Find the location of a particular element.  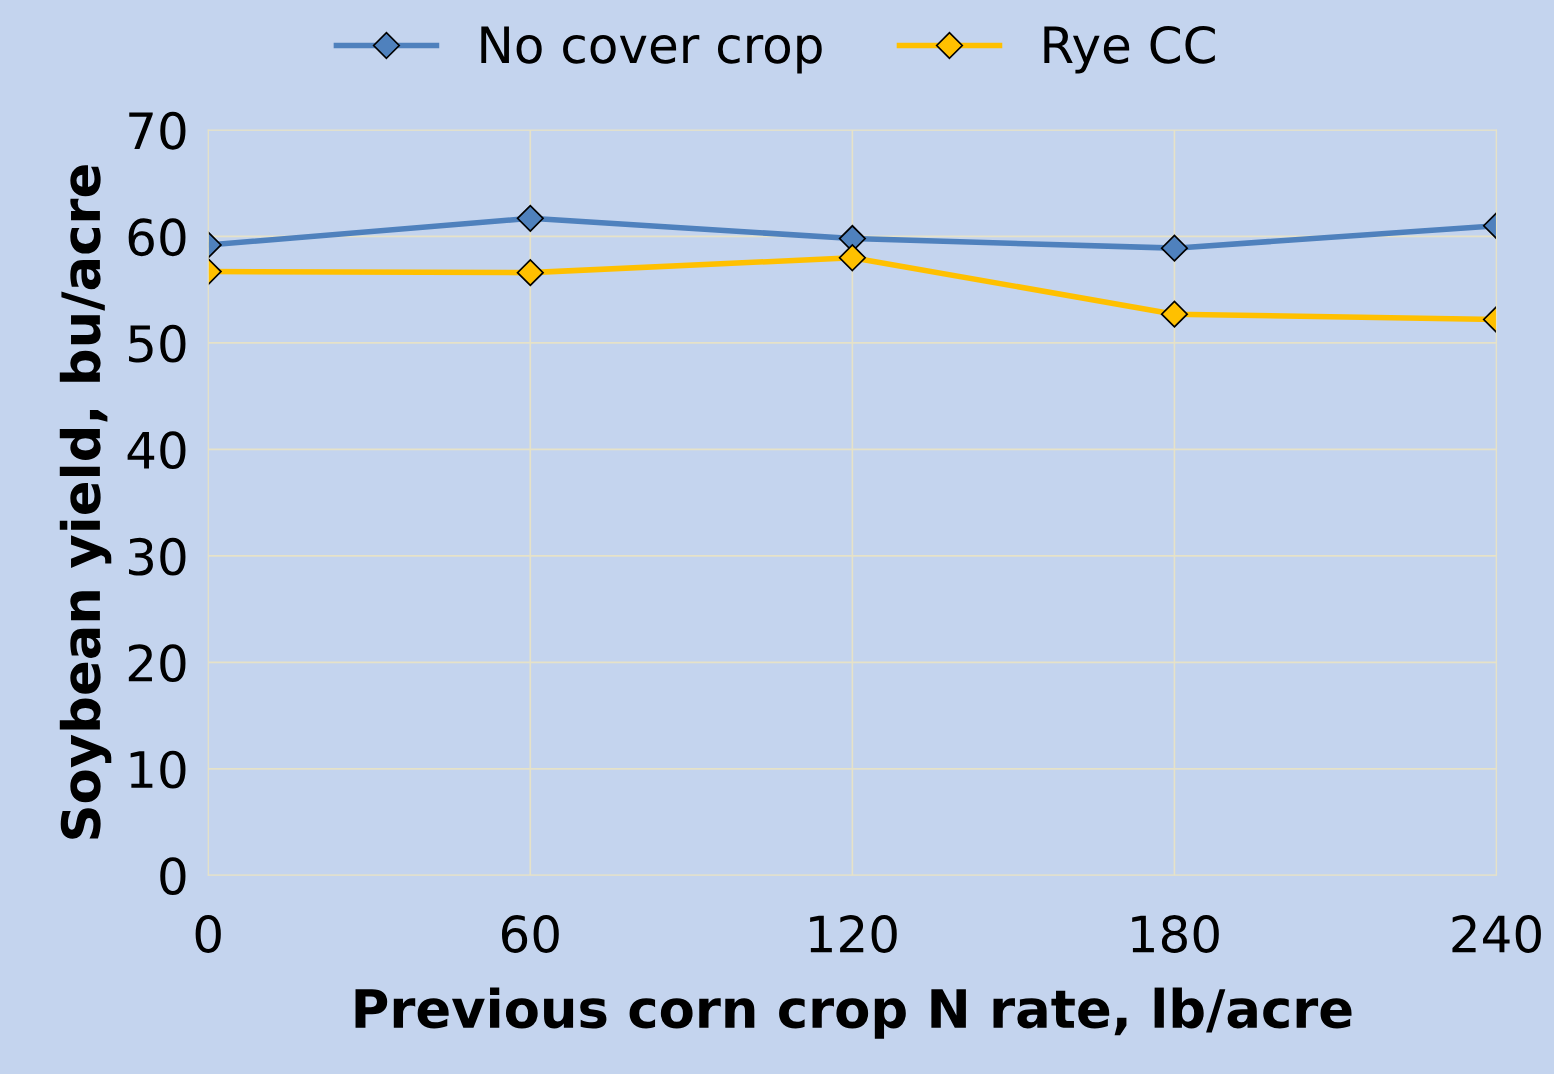

x-tick-label: 240 is located at coordinates (1496, 934).